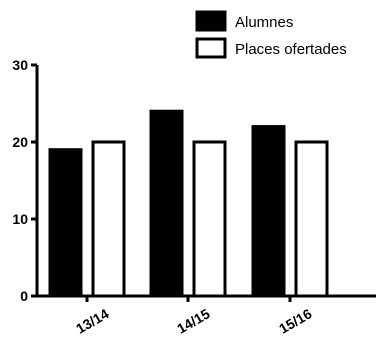  Describe the element at coordinates (20, 219) in the screenshot. I see `y-tick-label: 10` at that location.